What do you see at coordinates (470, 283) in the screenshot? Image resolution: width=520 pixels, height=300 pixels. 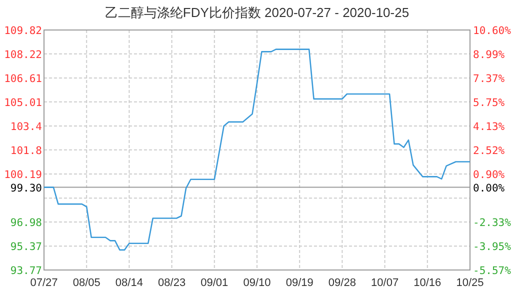 I see `x-tick-label: 10/25` at bounding box center [470, 283].